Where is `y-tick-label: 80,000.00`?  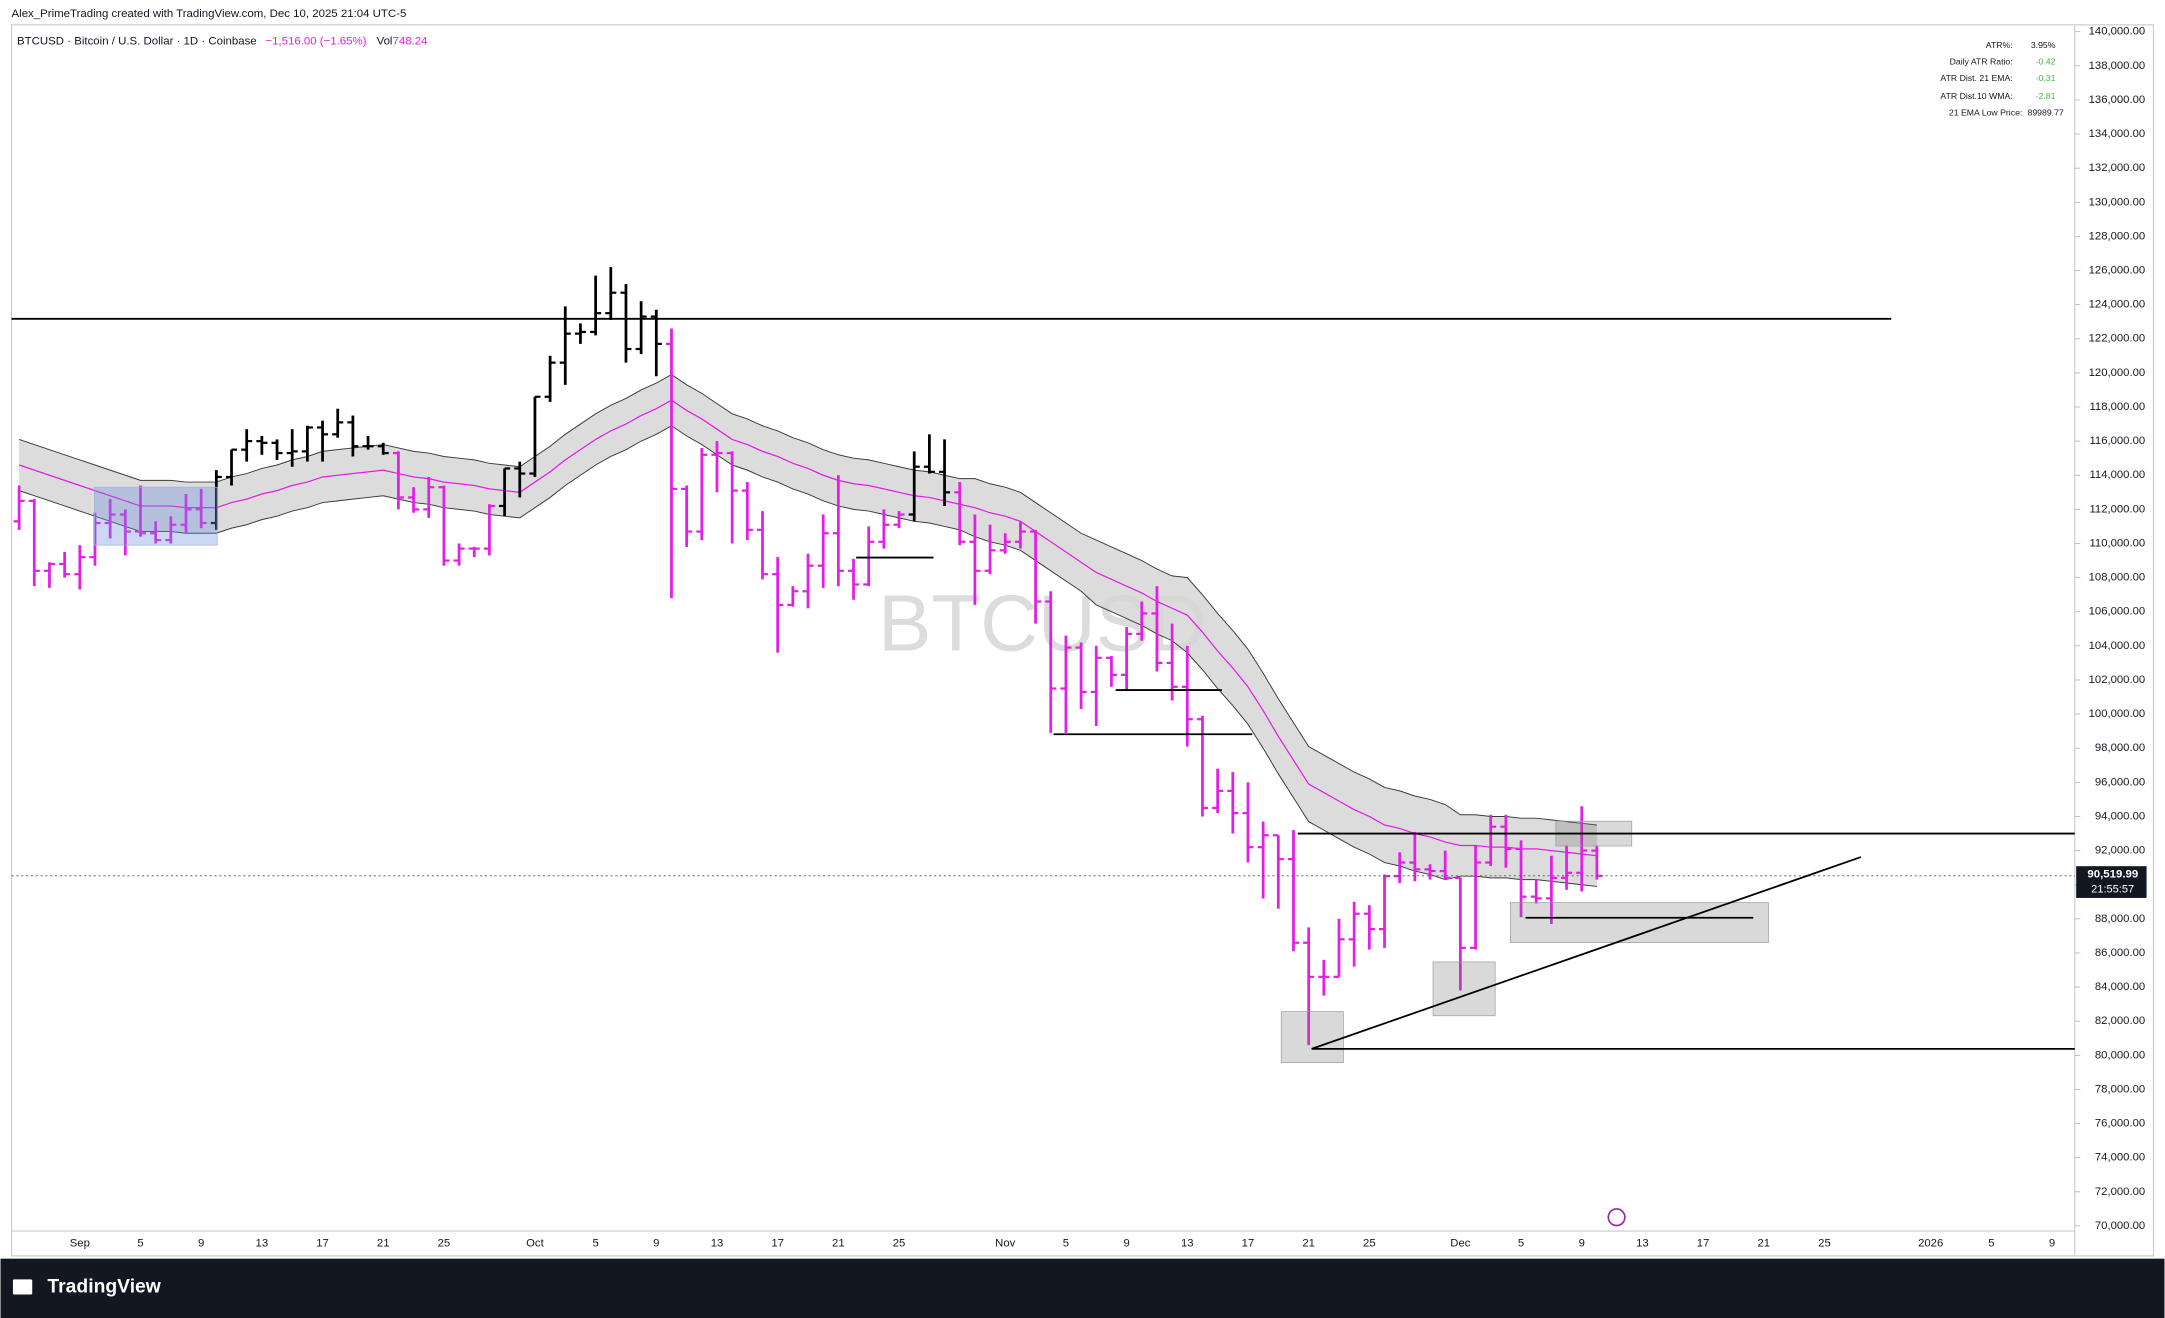
y-tick-label: 80,000.00 is located at coordinates (2120, 1055).